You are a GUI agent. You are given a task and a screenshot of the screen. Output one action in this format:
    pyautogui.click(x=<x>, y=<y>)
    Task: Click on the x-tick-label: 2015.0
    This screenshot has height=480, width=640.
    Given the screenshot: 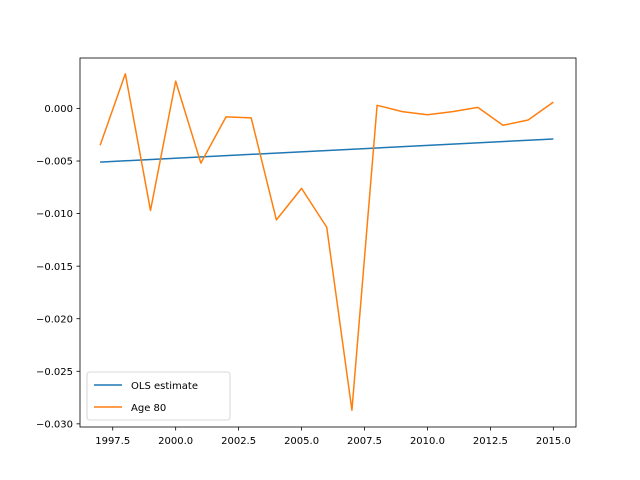 What is the action you would take?
    pyautogui.click(x=553, y=441)
    